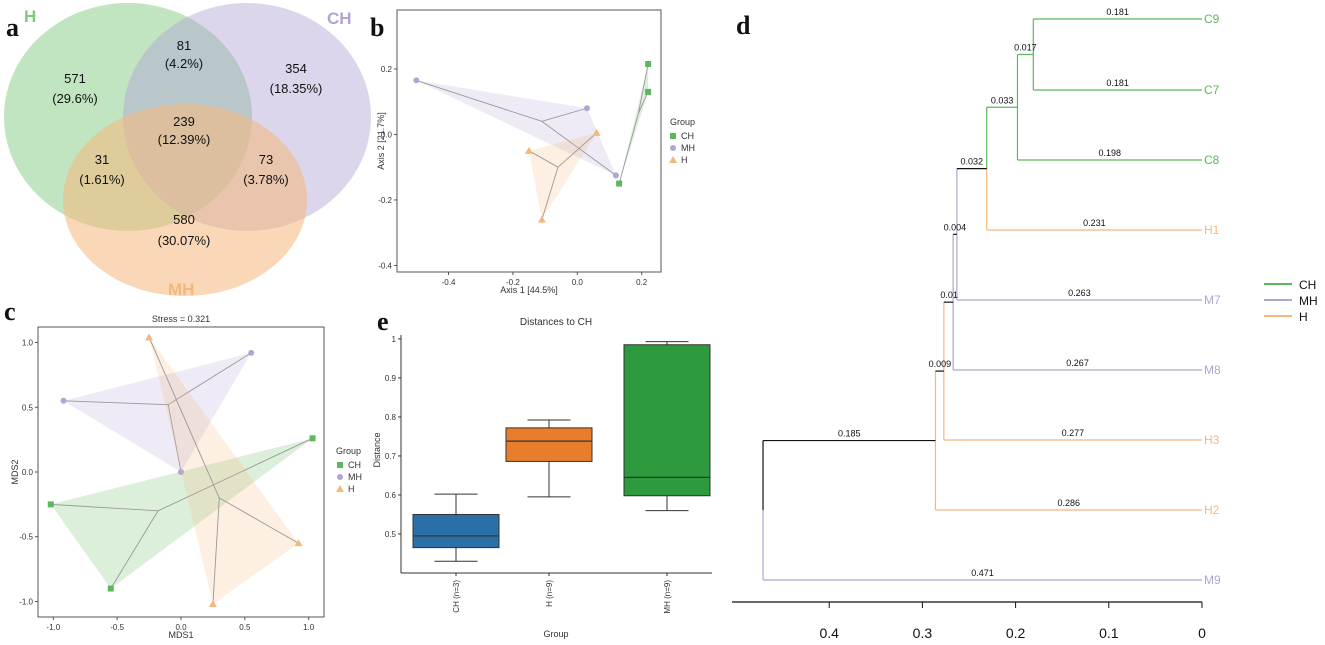 Image resolution: width=1325 pixels, height=645 pixels. Describe the element at coordinates (449, 282) in the screenshot. I see `pcoa-x-tick-label: -0.4` at that location.